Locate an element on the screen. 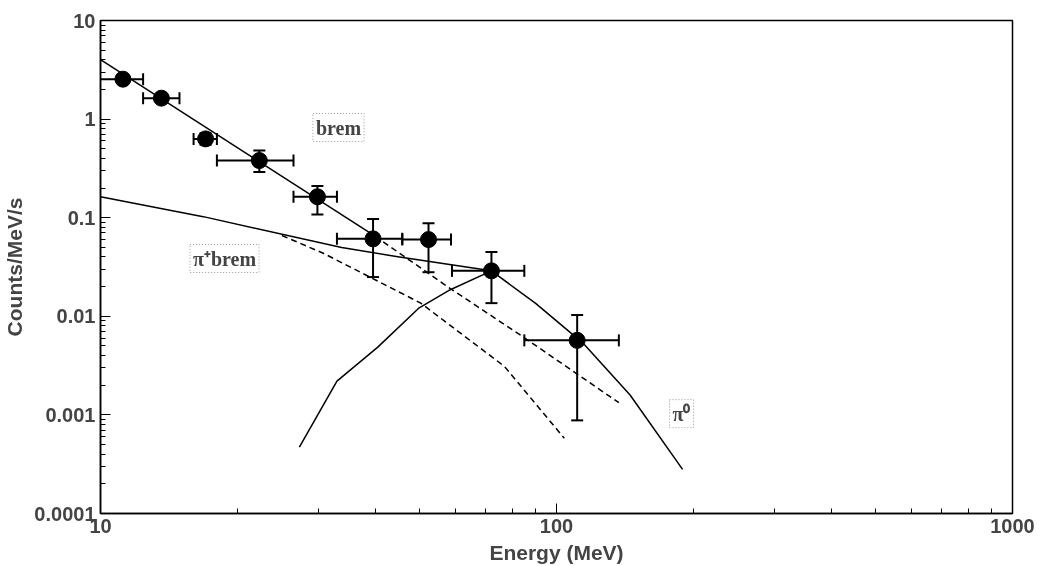  y-tick-label: 0.001 is located at coordinates (70, 414).